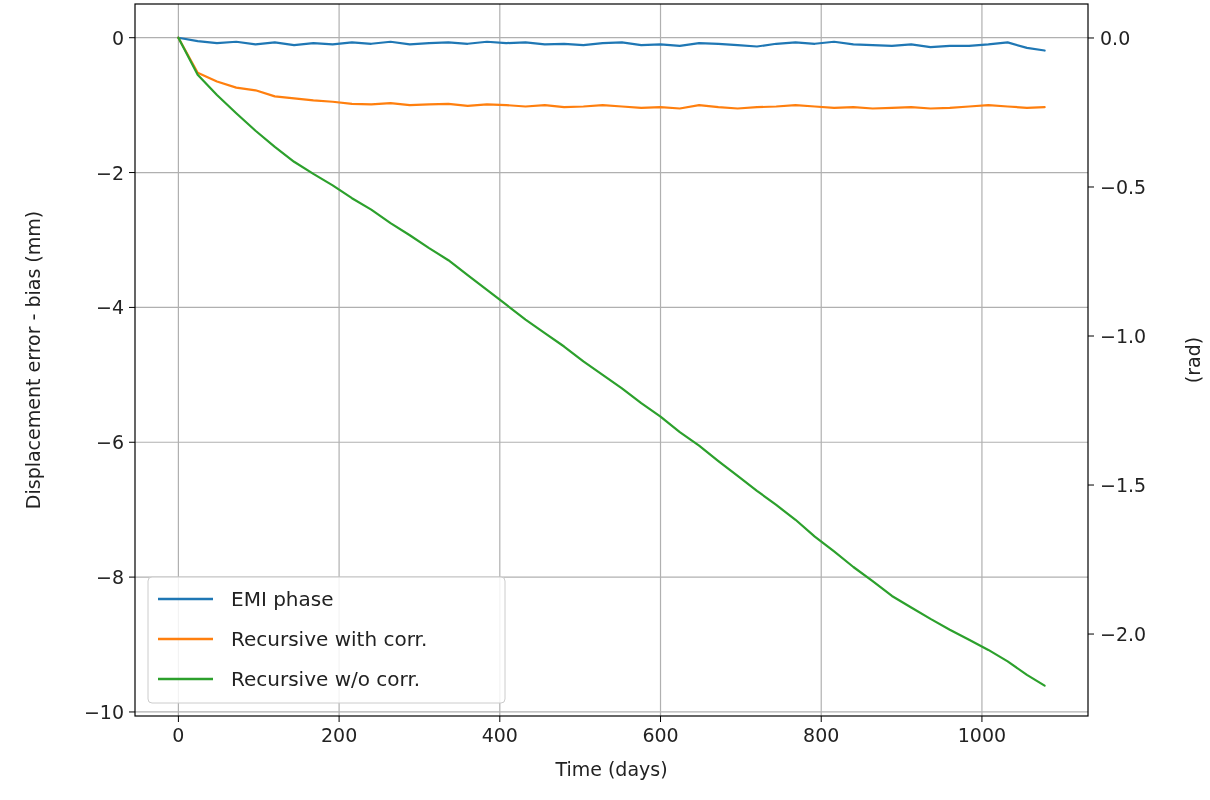 The image size is (1210, 800). Describe the element at coordinates (611, 44) in the screenshot. I see `line-series` at that location.